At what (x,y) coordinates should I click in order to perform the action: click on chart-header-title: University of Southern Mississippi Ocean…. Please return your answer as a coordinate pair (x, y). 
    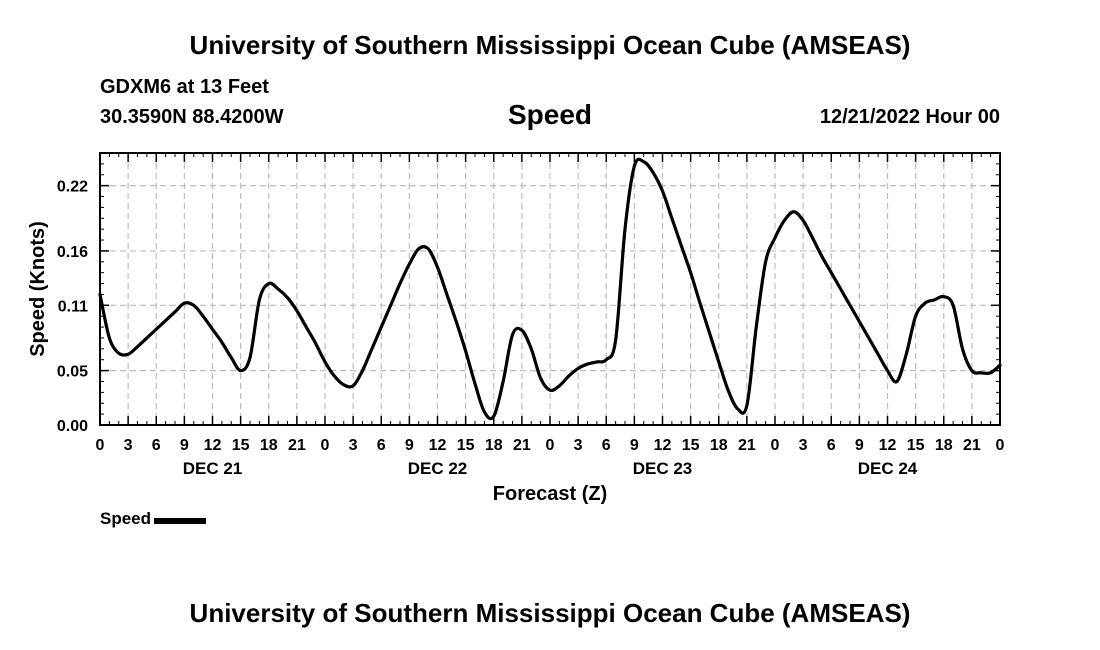
    Looking at the image, I should click on (550, 45).